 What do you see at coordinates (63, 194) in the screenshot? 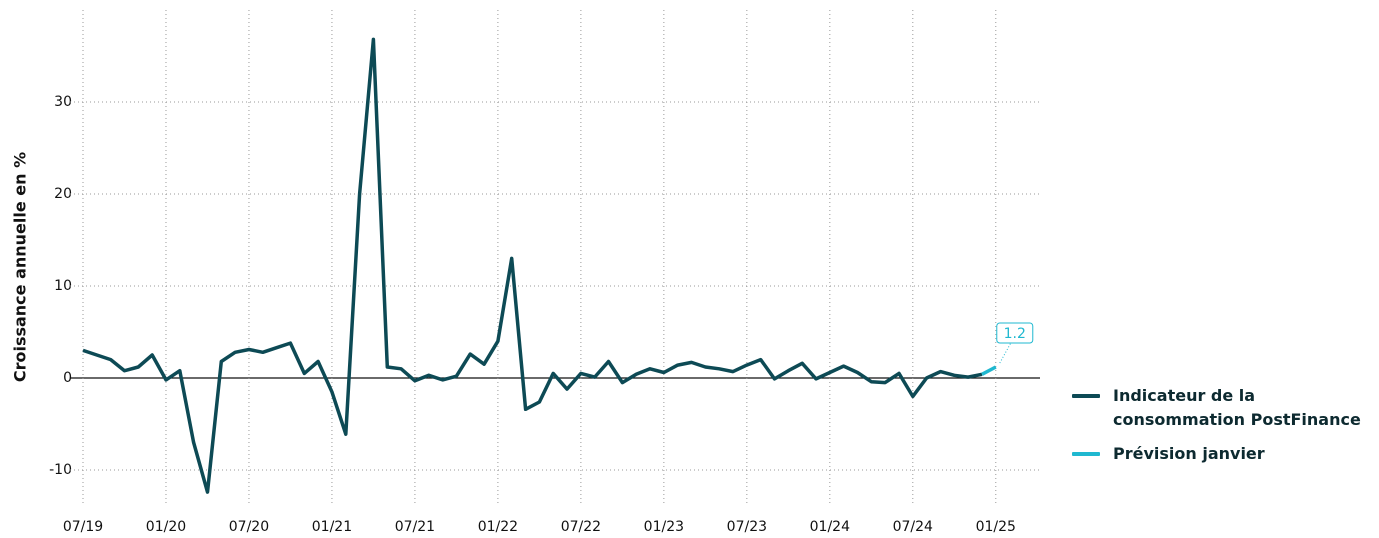
I see `y-tick-label: 20` at bounding box center [63, 194].